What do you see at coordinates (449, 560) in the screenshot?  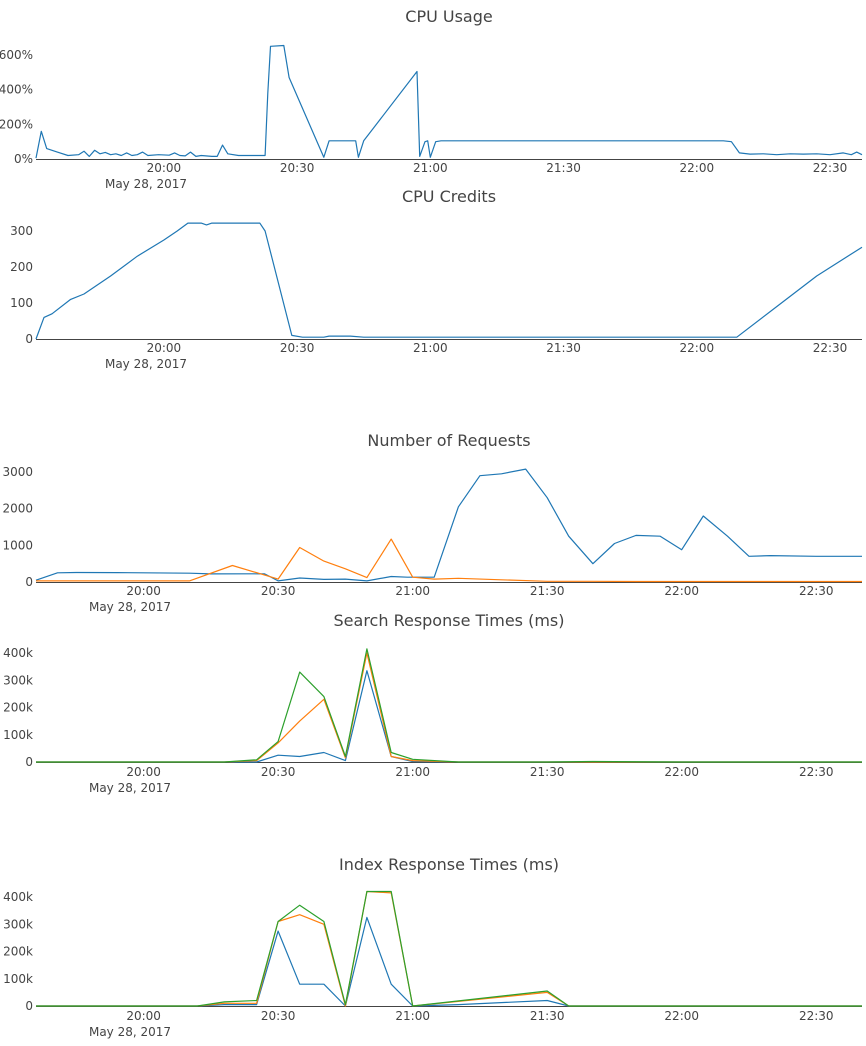 I see `series-line-requests-b` at bounding box center [449, 560].